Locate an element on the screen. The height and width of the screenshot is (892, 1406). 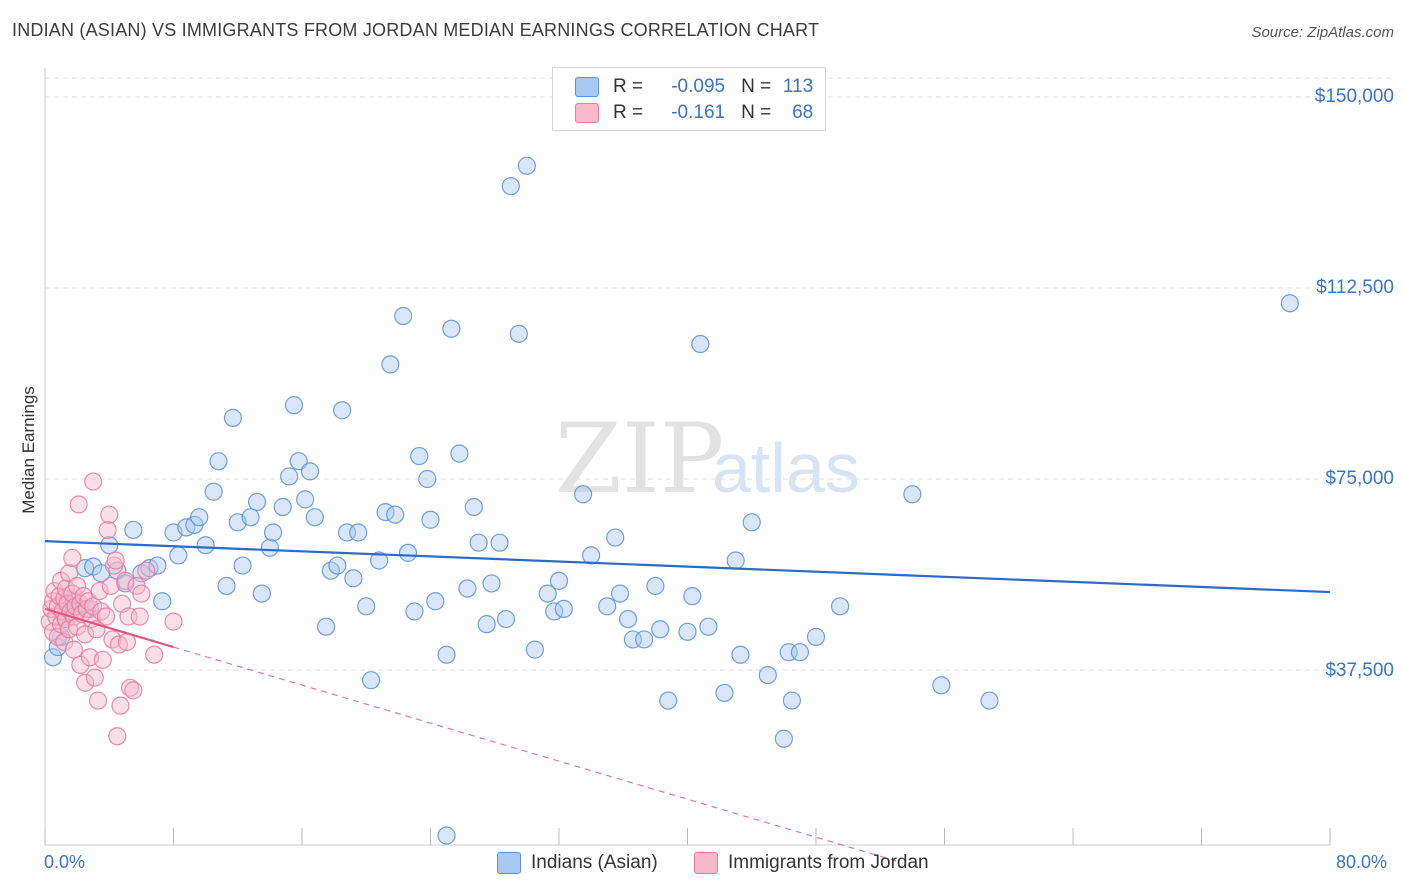
series-legend: Indians (Asian) Immigrants from Jordan is located at coordinates (703, 865).